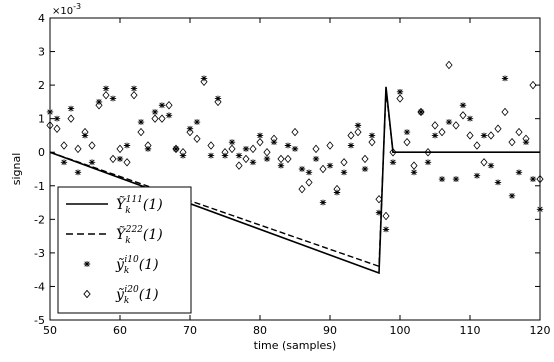 This screenshot has height=362, width=554. Describe the element at coordinates (62, 11) in the screenshot. I see `y-axis-exponent-base: ×10` at that location.